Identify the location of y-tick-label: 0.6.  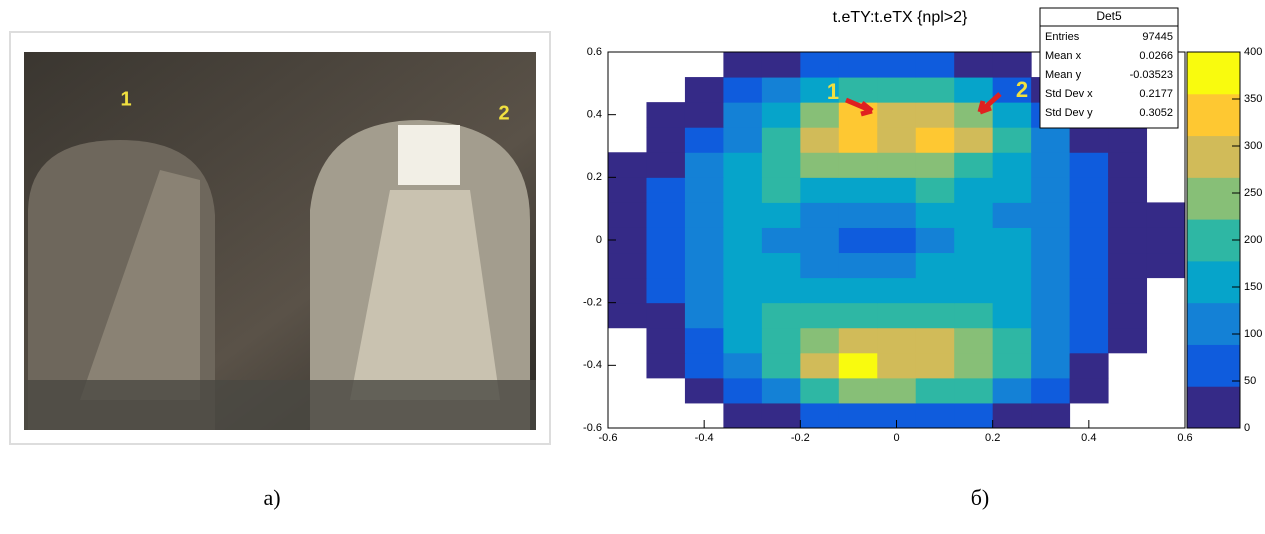
(594, 52).